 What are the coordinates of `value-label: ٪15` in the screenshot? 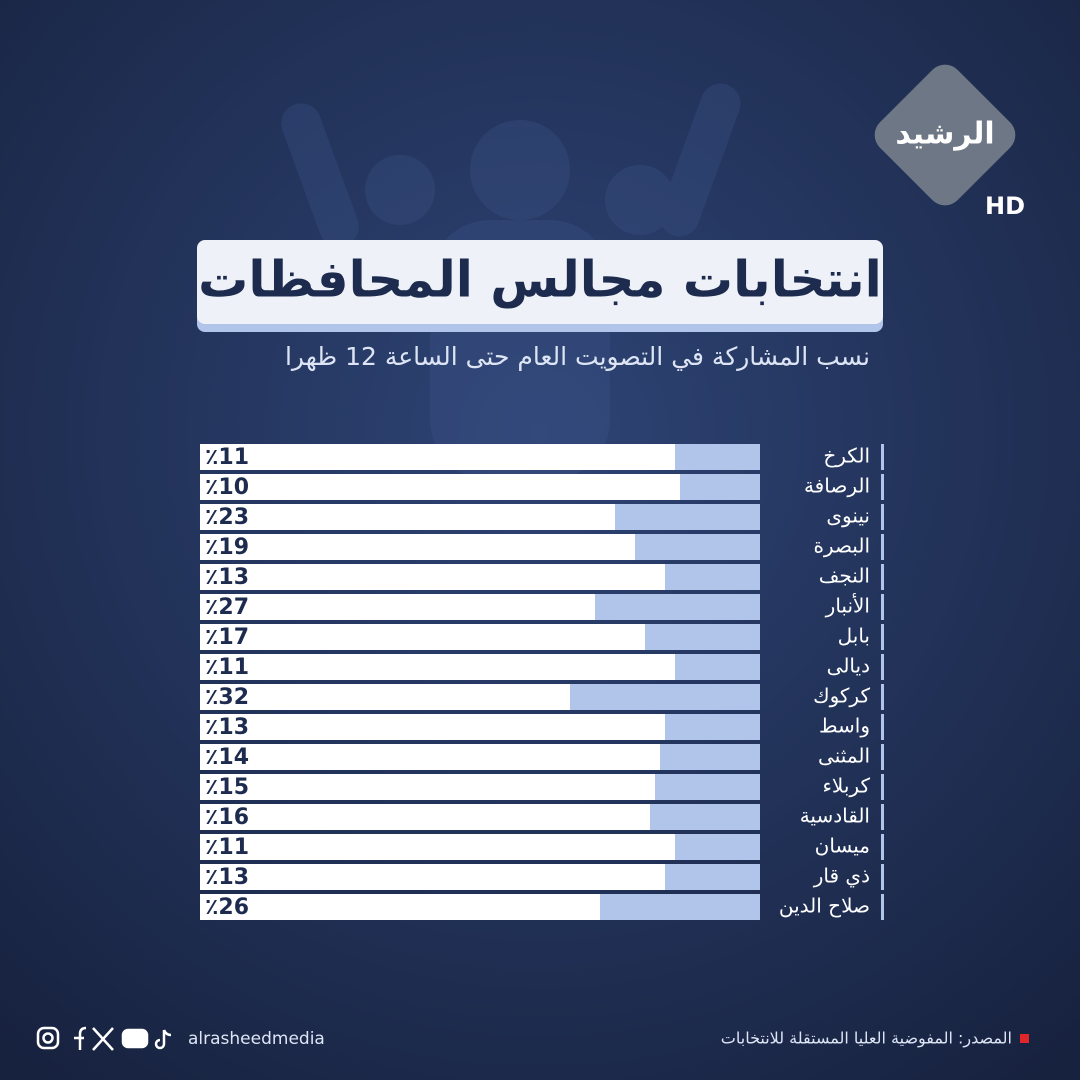 It's located at (227, 787).